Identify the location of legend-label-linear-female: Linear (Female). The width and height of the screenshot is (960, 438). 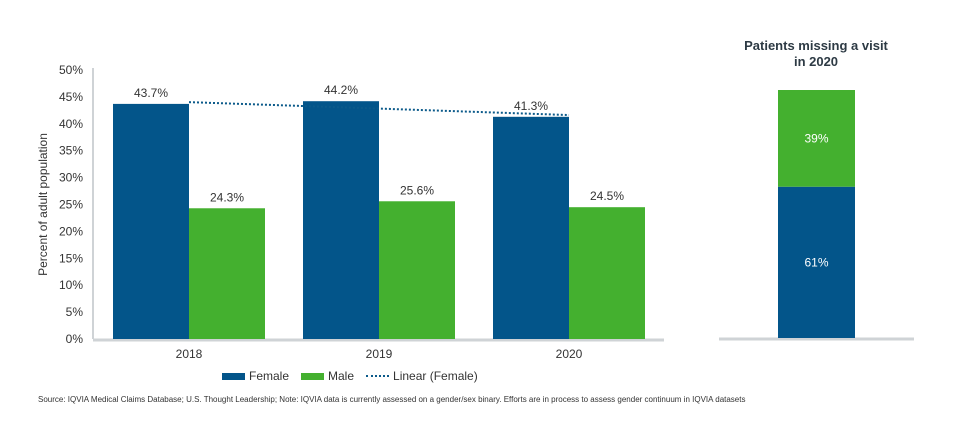
(435, 376).